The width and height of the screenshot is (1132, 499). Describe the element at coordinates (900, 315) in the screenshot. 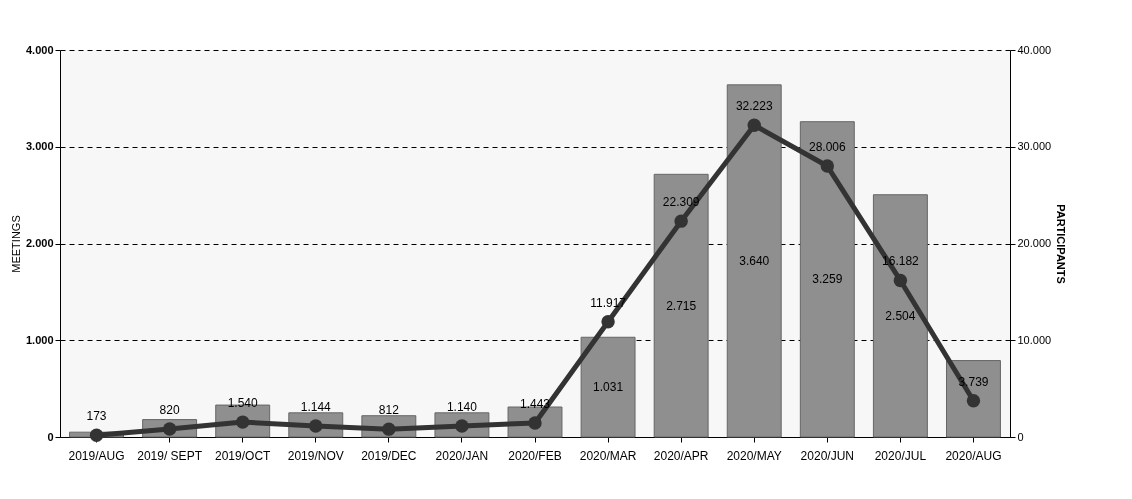

I see `data-label: 2.504` at that location.